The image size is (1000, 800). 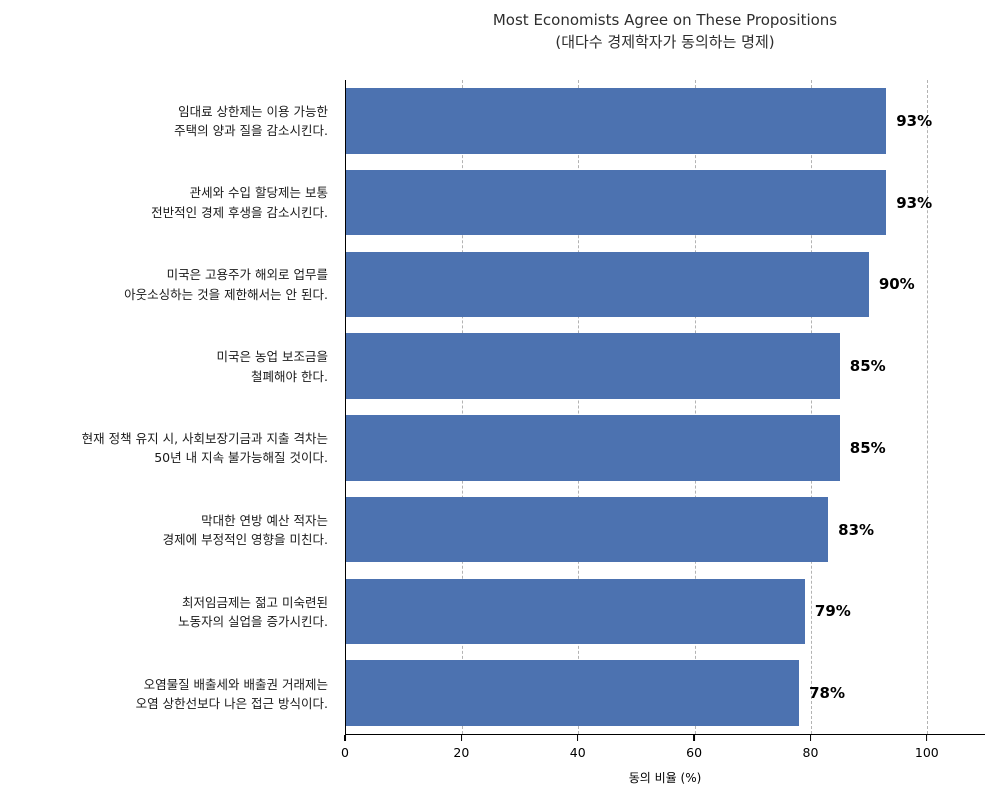 I want to click on x-tick: 20, so click(x=461, y=747).